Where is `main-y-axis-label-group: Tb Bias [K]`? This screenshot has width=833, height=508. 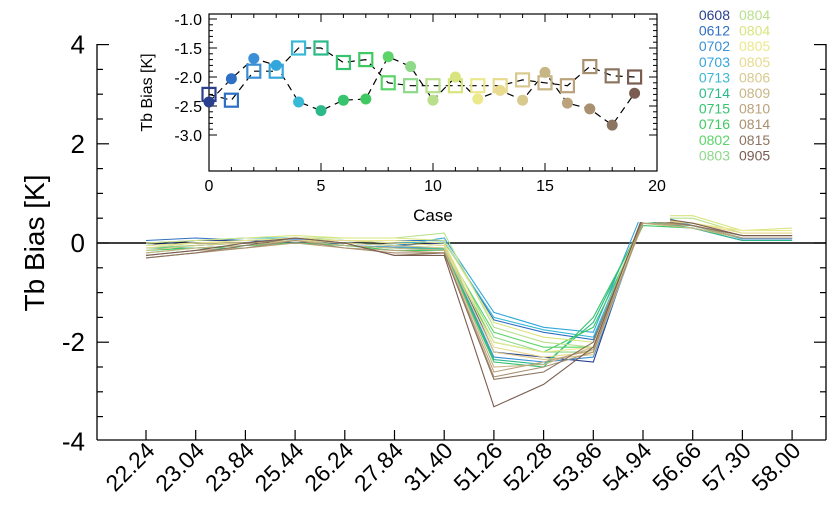
main-y-axis-label-group: Tb Bias [K] is located at coordinates (34, 243).